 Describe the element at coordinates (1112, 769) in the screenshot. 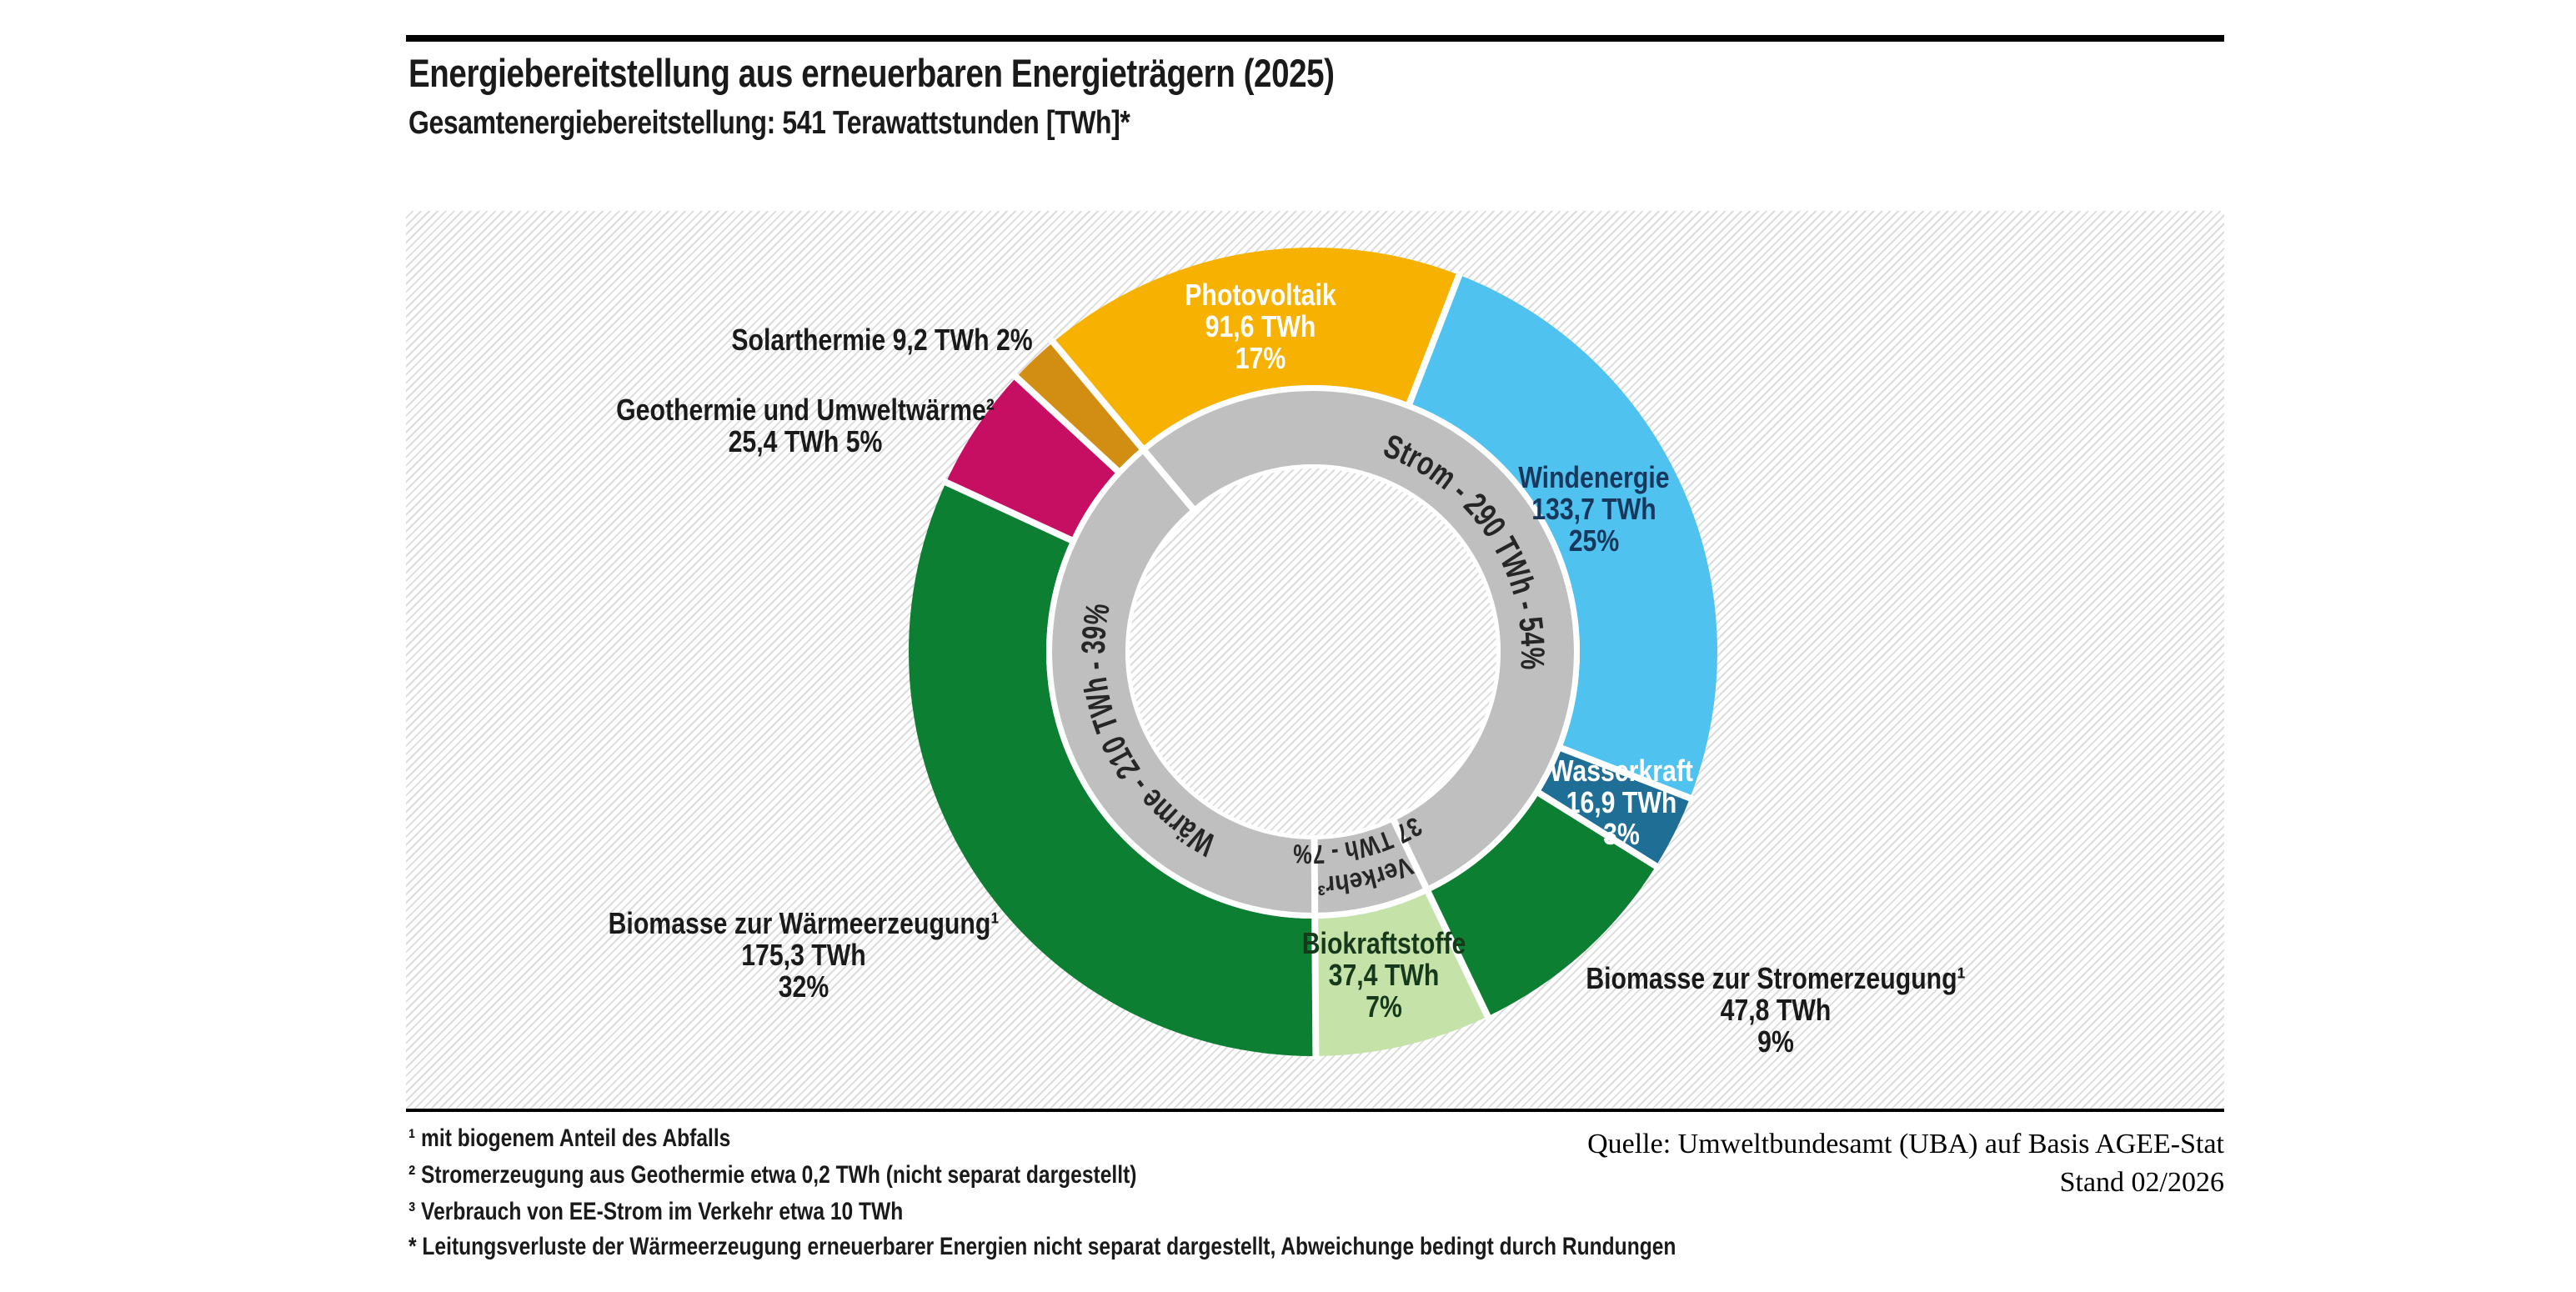

I see `segment-biomasse-zur-w-rmeerzeugung-` at that location.